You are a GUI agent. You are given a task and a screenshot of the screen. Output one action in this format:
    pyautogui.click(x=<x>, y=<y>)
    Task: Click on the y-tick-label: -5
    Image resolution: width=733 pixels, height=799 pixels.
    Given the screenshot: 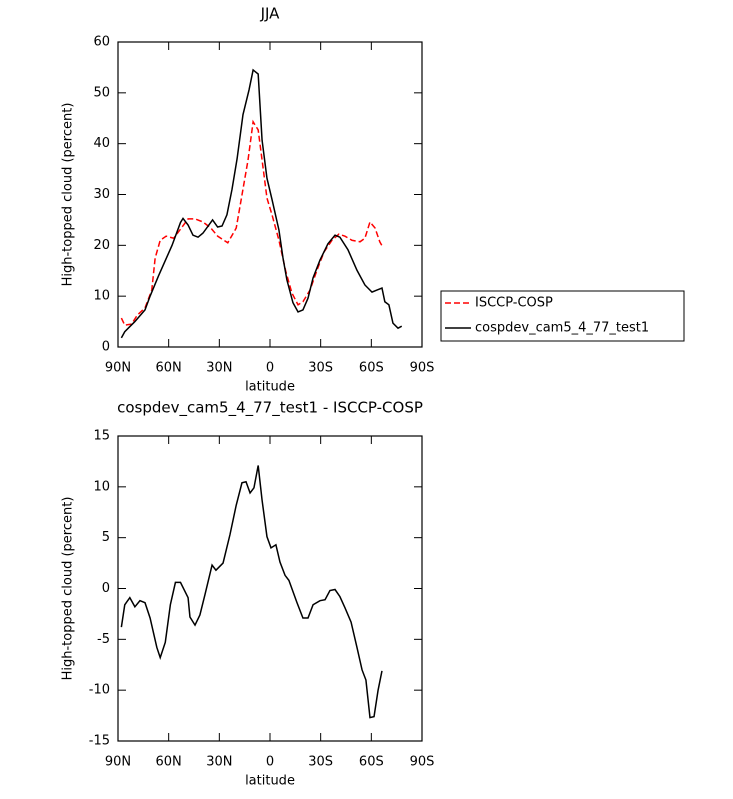 What is the action you would take?
    pyautogui.click(x=103, y=639)
    